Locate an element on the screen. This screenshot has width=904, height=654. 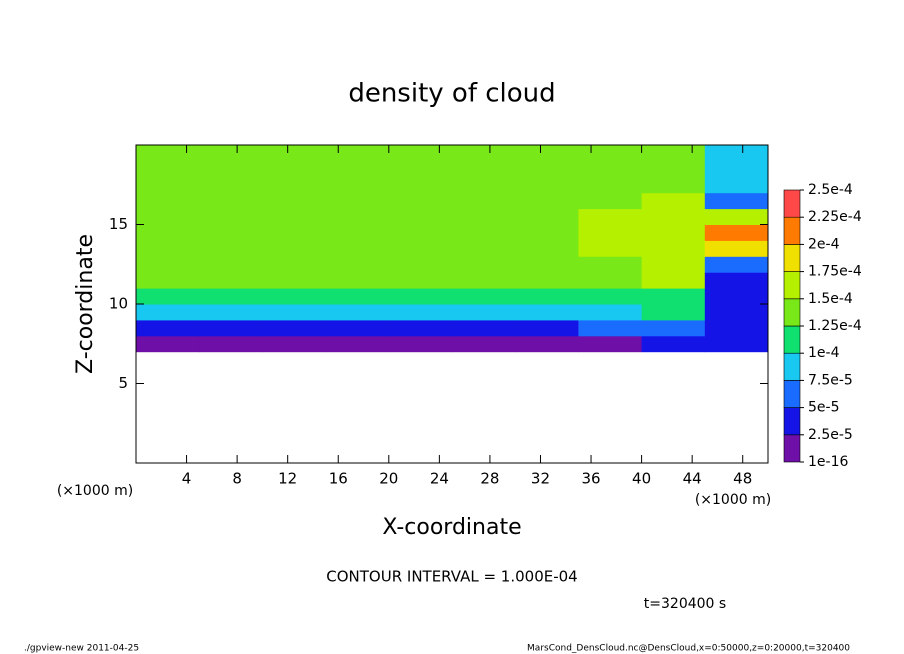
x-tick-label: 48 is located at coordinates (742, 479).